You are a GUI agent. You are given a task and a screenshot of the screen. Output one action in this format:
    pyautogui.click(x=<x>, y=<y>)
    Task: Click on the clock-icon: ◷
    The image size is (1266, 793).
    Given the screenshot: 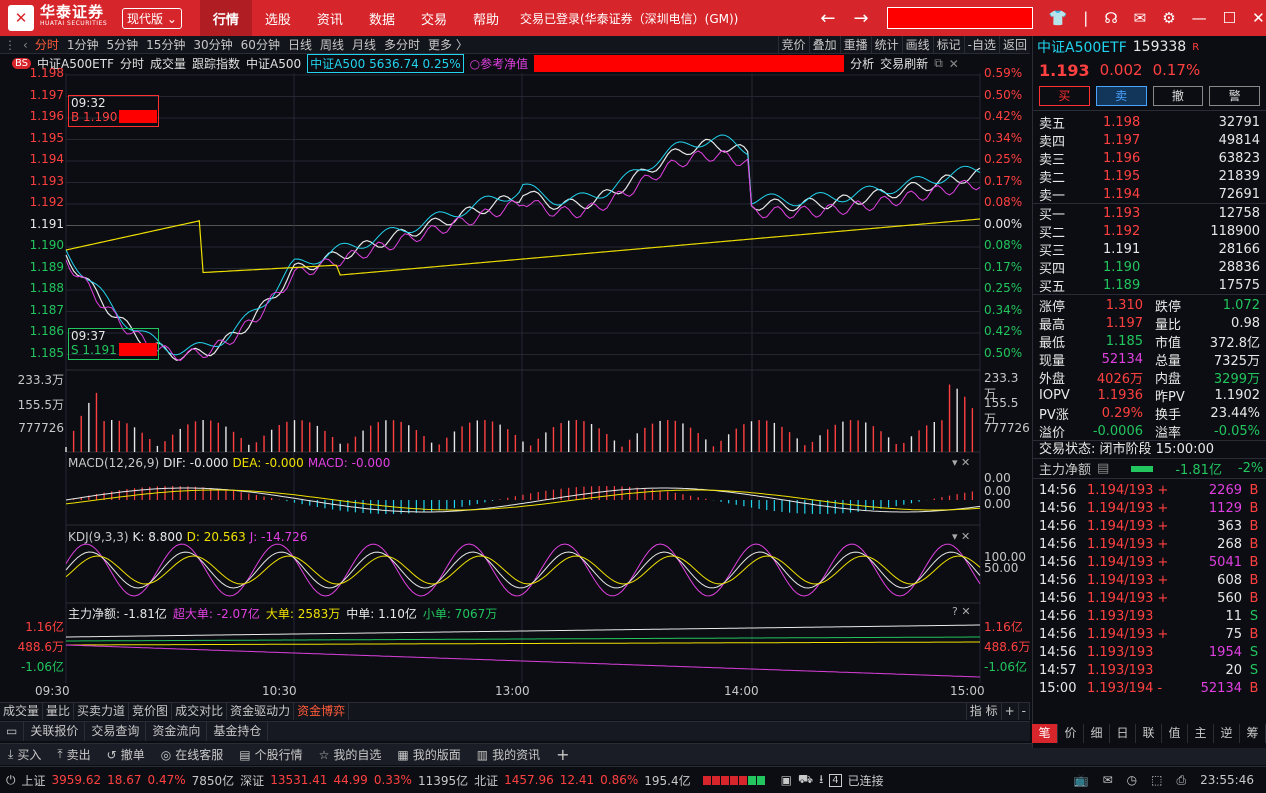 What is the action you would take?
    pyautogui.click(x=1132, y=780)
    